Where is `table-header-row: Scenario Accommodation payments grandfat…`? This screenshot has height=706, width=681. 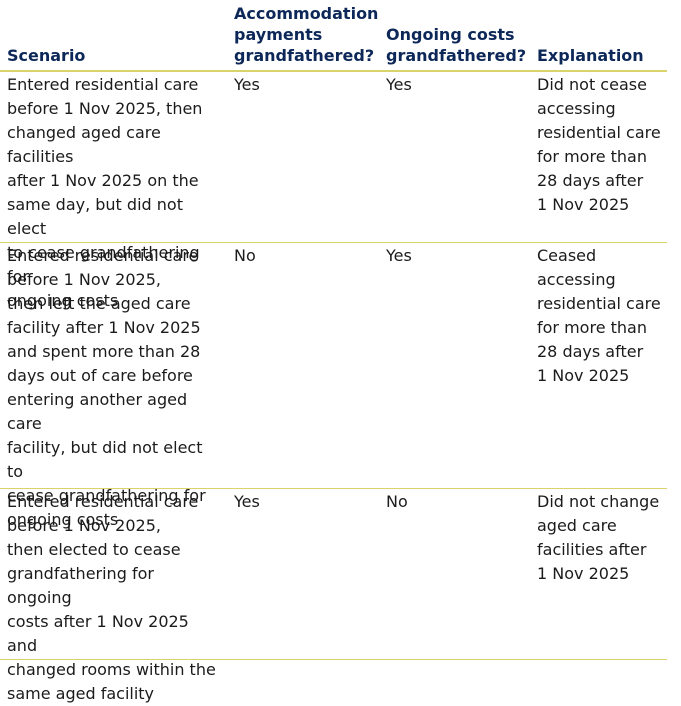 table-header-row: Scenario Accommodation payments grandfat… is located at coordinates (333, 36).